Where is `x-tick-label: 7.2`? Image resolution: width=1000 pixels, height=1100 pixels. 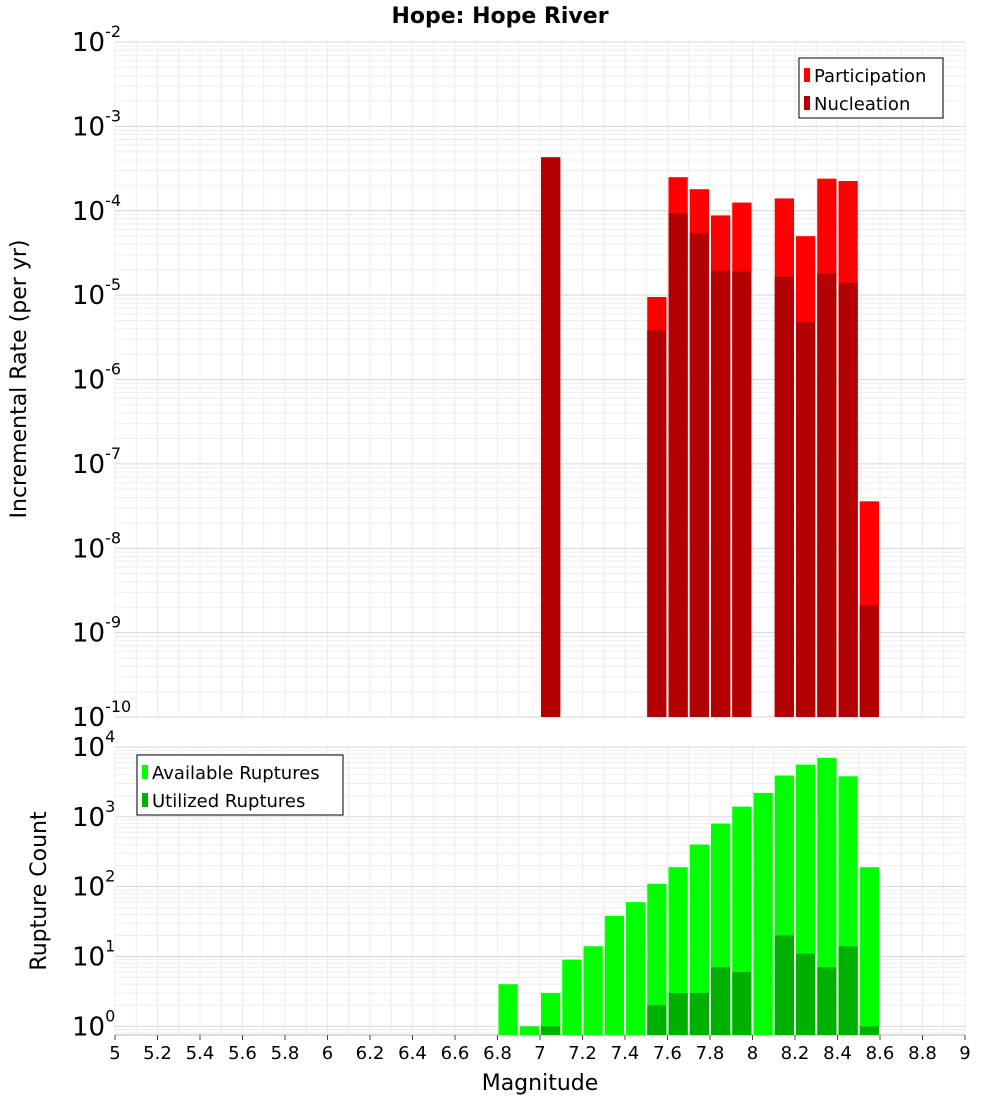
x-tick-label: 7.2 is located at coordinates (582, 1053).